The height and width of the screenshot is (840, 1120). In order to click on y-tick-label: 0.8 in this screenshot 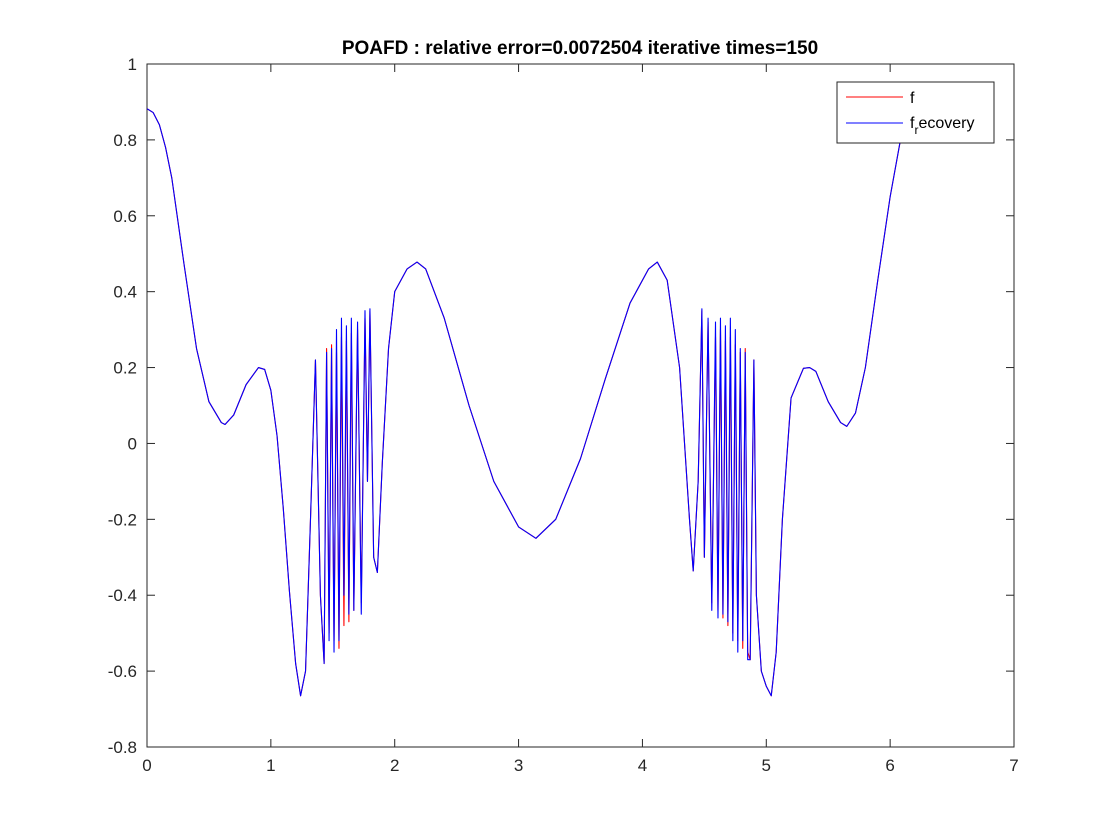, I will do `click(125, 140)`.